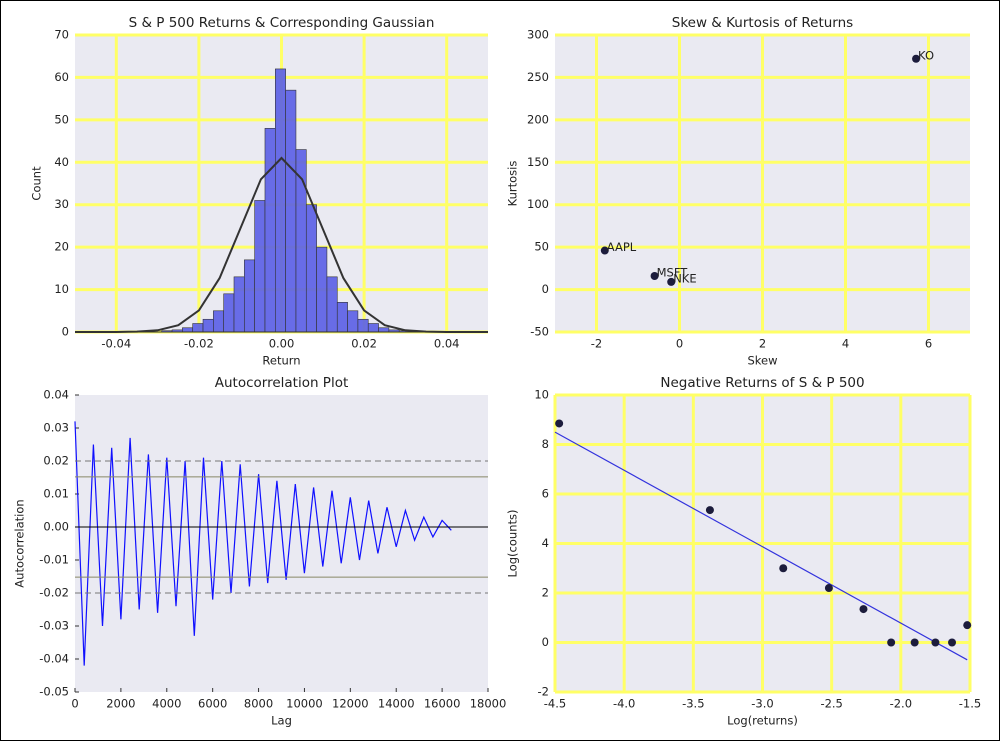 This screenshot has width=1000, height=741. I want to click on x-tick-label: -3.0, so click(762, 704).